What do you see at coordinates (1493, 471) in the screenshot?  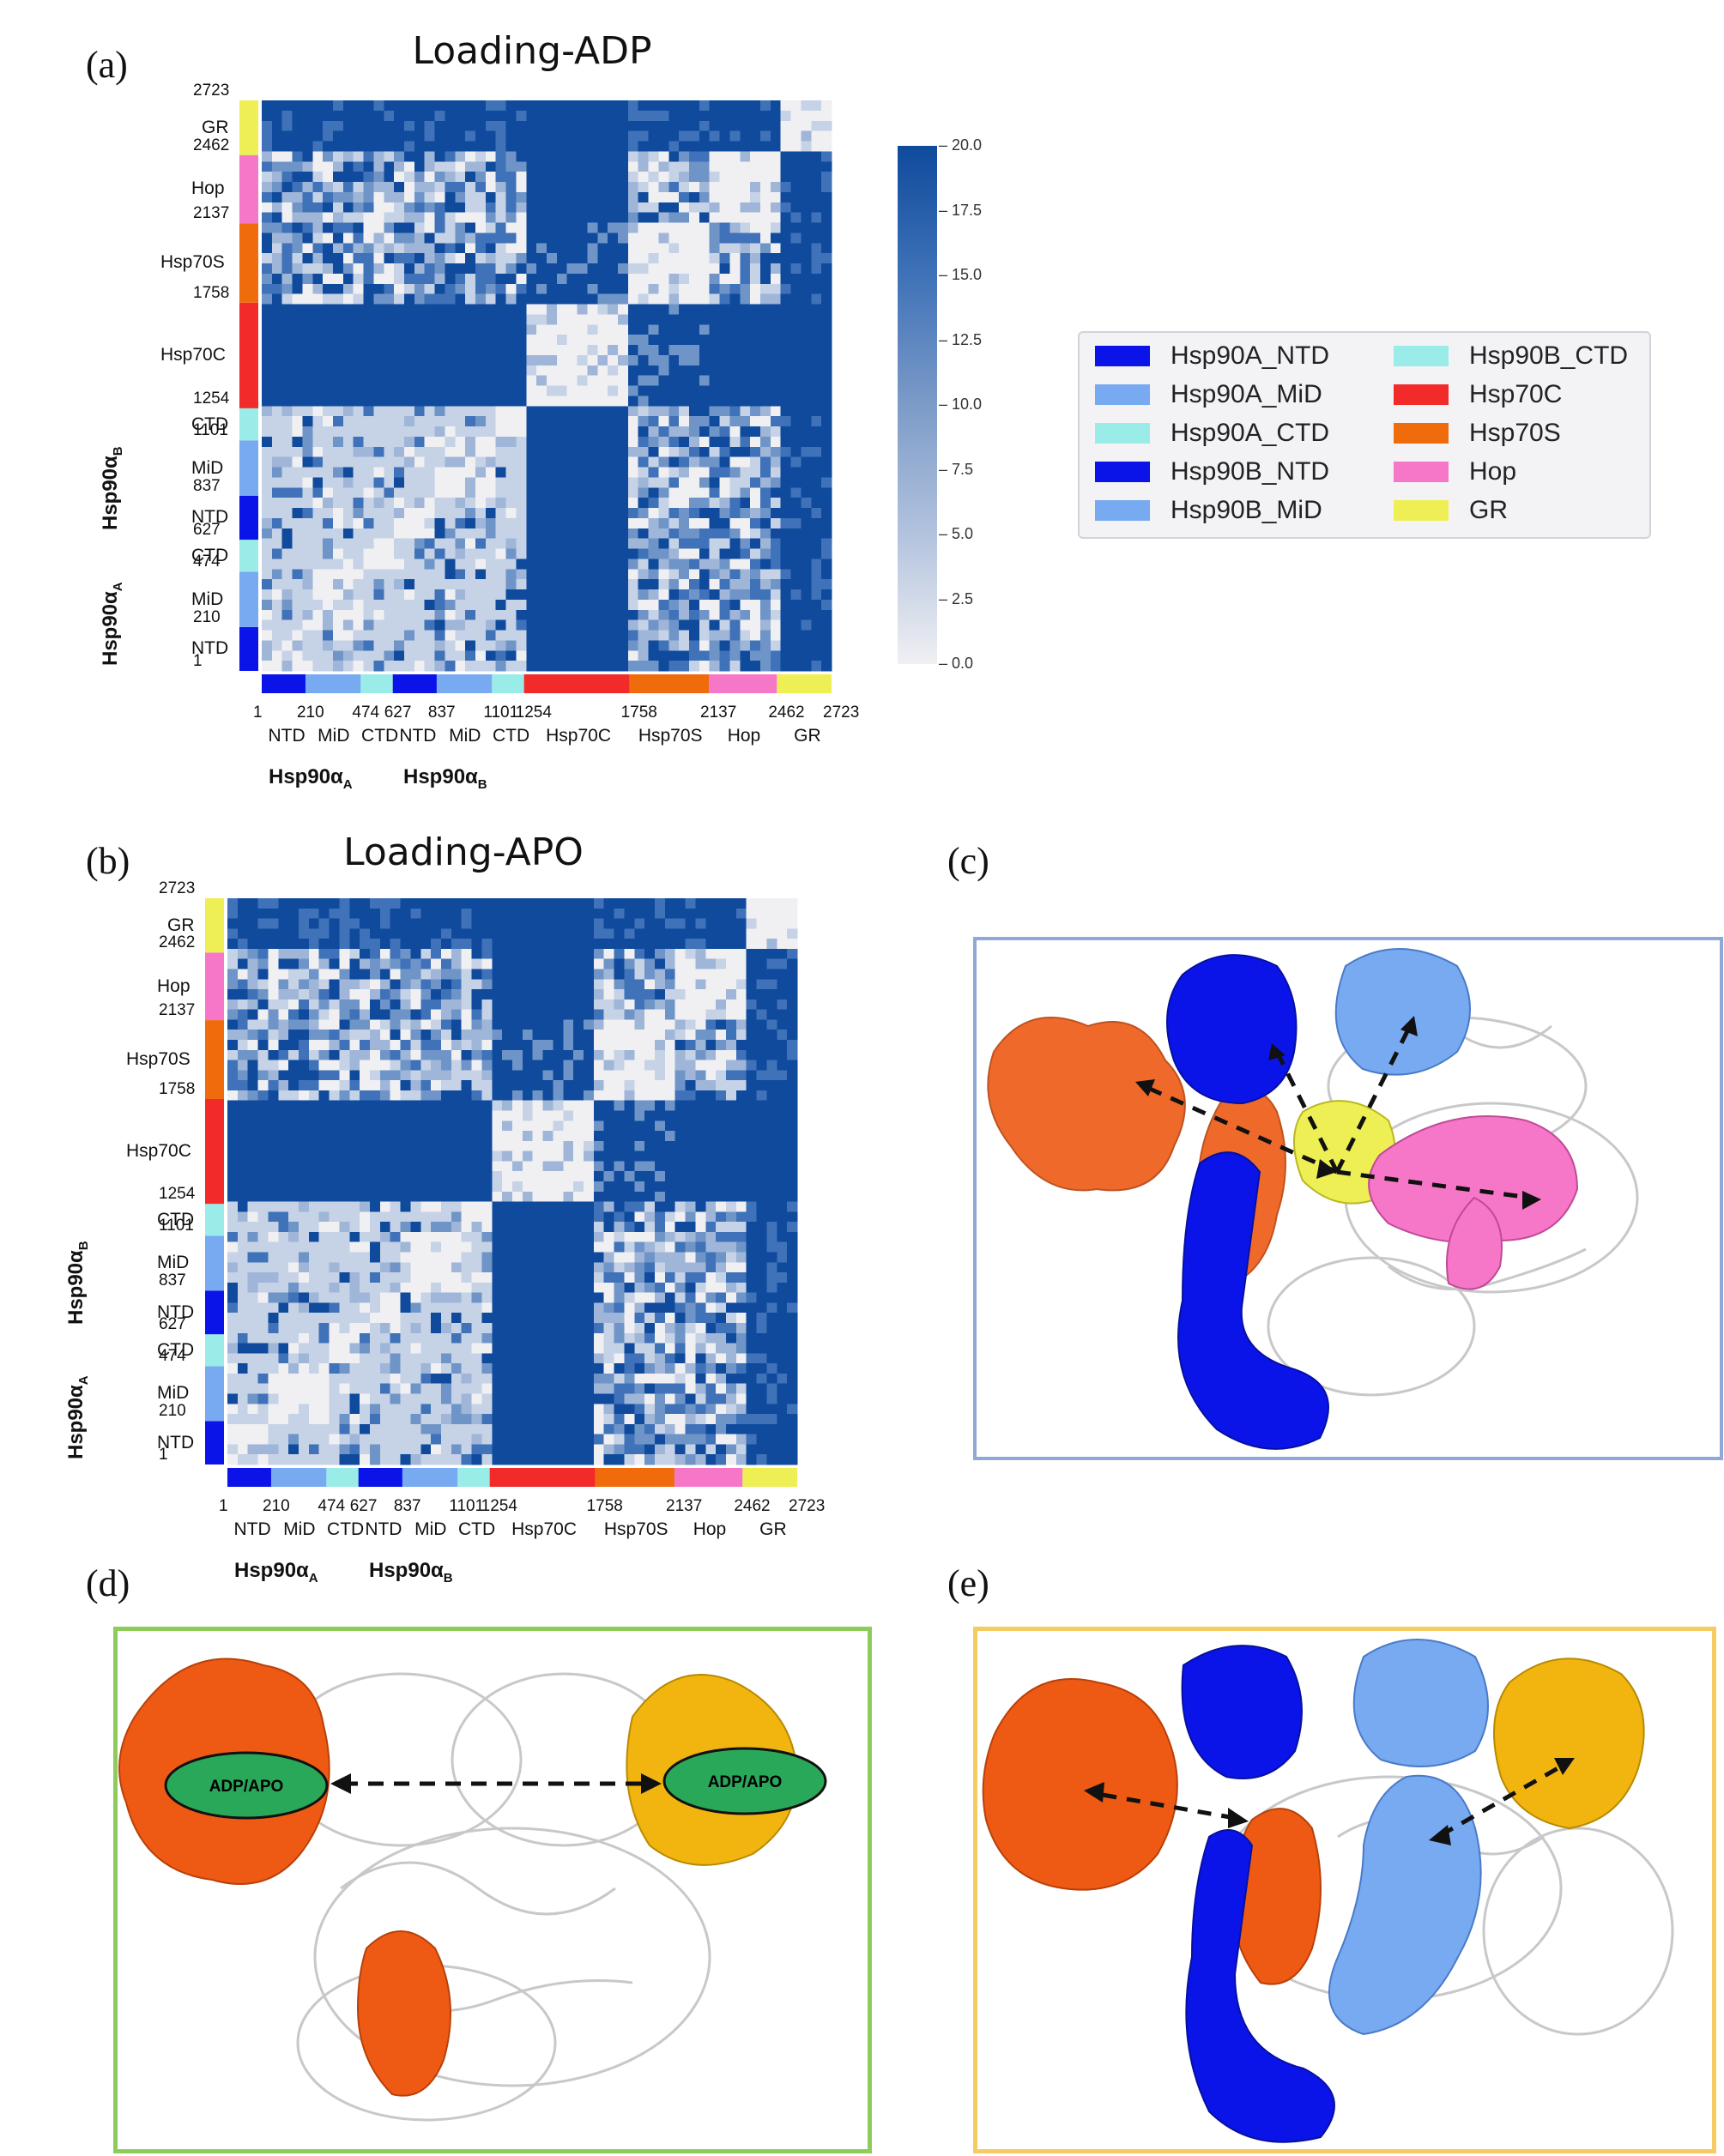 I see `legend-label: Hop` at bounding box center [1493, 471].